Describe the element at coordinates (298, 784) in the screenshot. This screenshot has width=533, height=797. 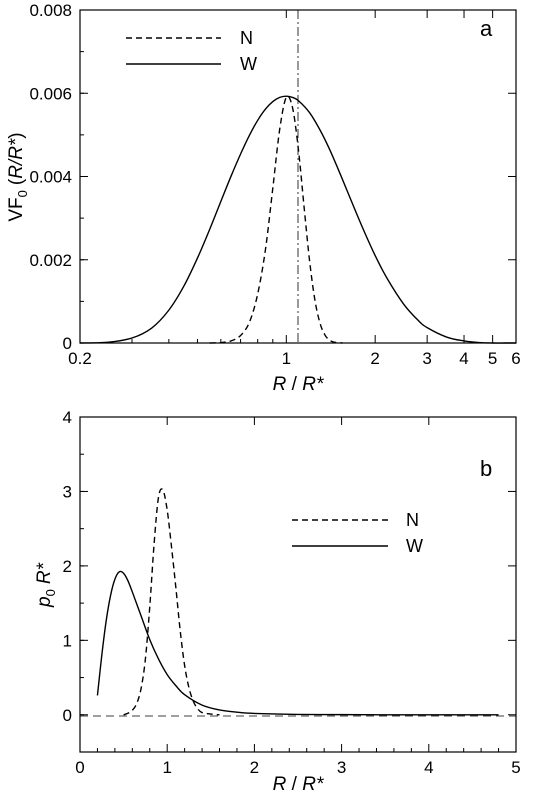
I see `panel-b-x-axis-title: R / R*` at that location.